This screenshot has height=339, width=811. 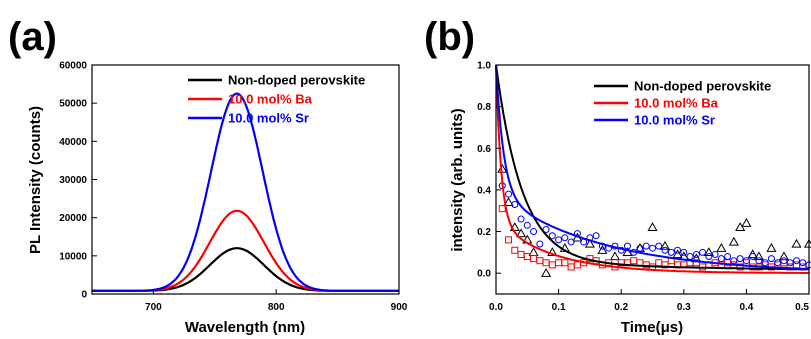 I want to click on x-tick-label-a: 900, so click(x=399, y=307).